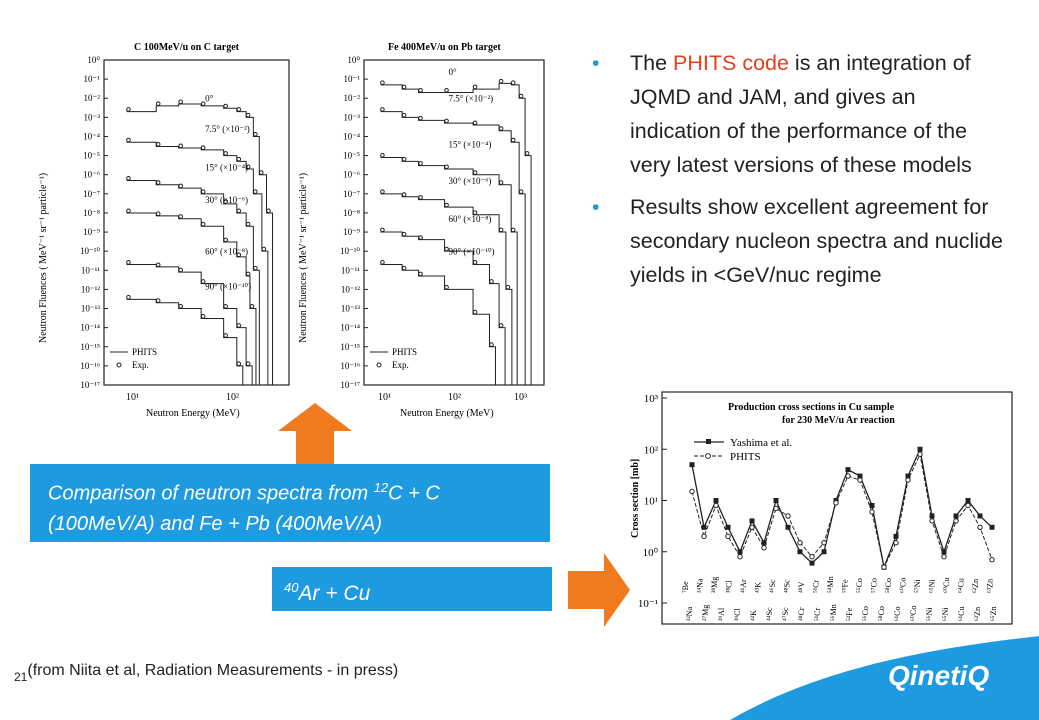 The height and width of the screenshot is (720, 1039). What do you see at coordinates (731, 63) in the screenshot?
I see `phits-highlight: PHITS code` at bounding box center [731, 63].